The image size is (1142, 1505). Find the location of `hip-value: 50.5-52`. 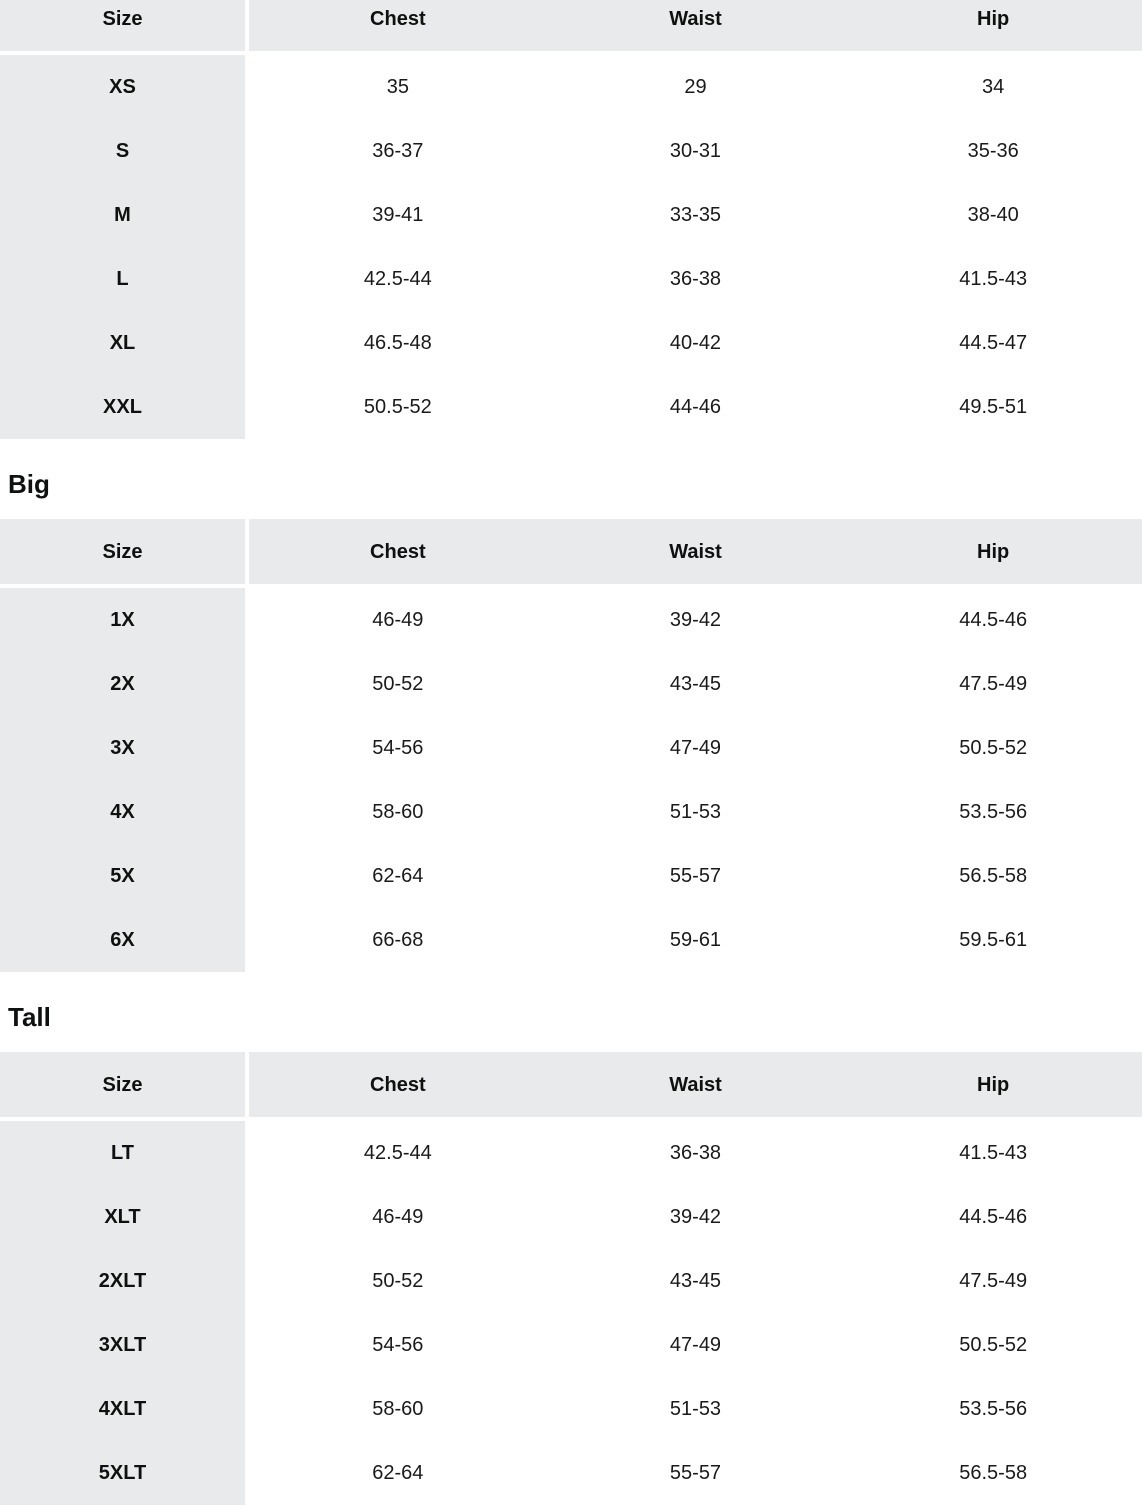

hip-value: 50.5-52 is located at coordinates (993, 1345).